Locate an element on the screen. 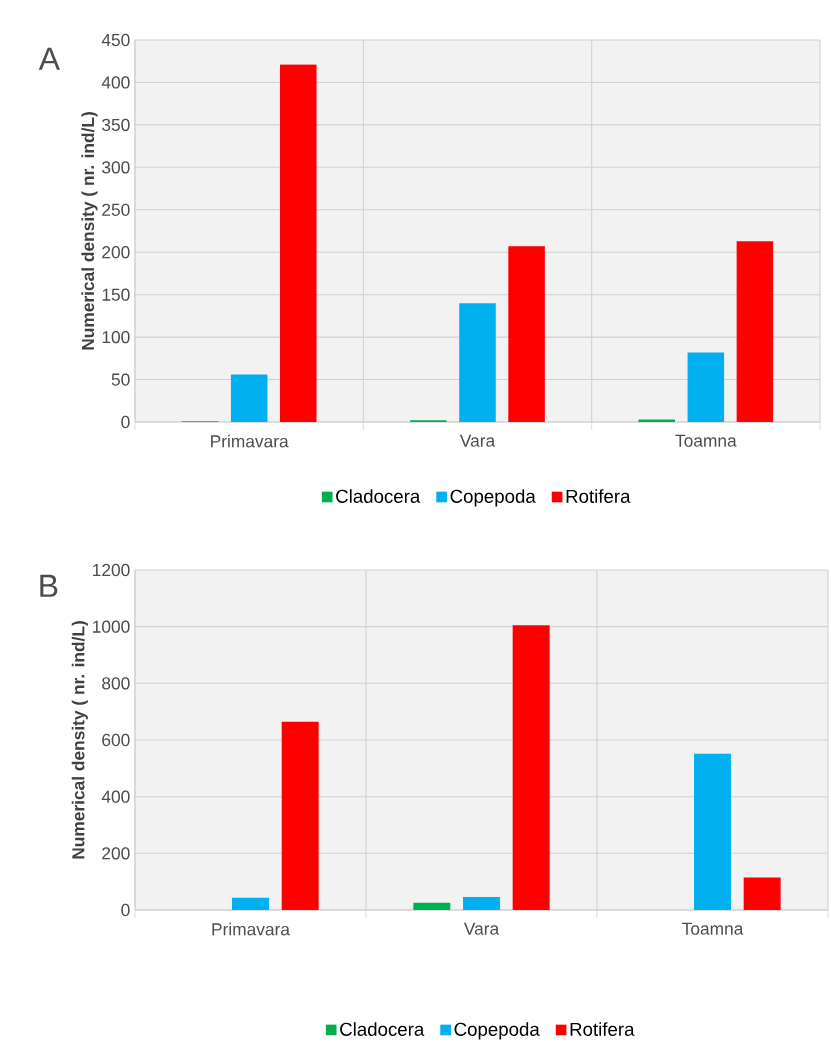 The height and width of the screenshot is (1063, 831). chart-title: A is located at coordinates (49, 58).